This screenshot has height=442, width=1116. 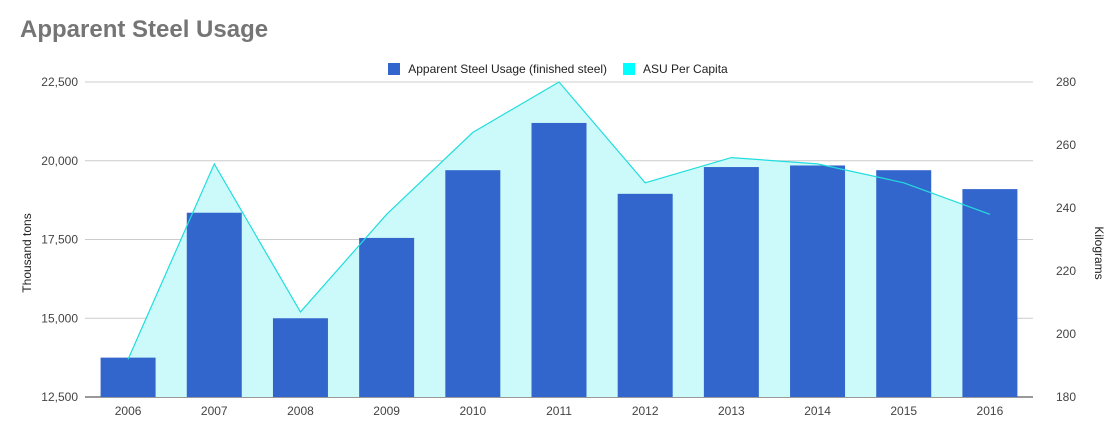 I want to click on legend-label-bars: Apparent Steel Usage (finished steel), so click(x=508, y=69).